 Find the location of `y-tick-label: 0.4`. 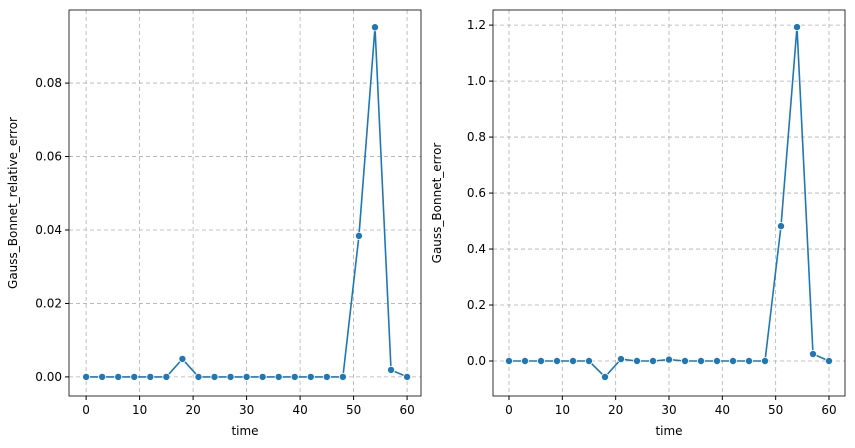

y-tick-label: 0.4 is located at coordinates (476, 249).